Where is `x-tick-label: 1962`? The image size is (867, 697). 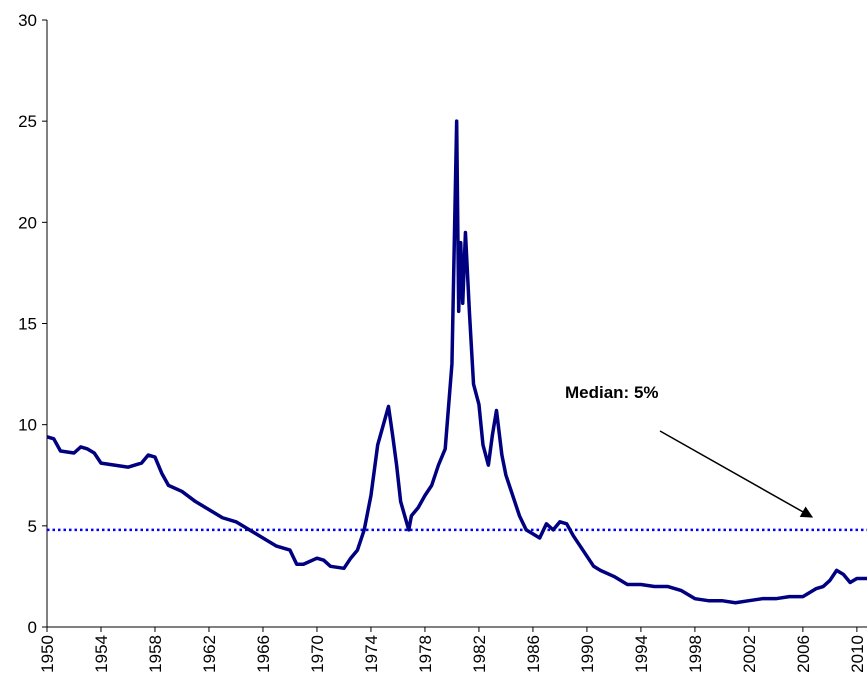 x-tick-label: 1962 is located at coordinates (209, 654).